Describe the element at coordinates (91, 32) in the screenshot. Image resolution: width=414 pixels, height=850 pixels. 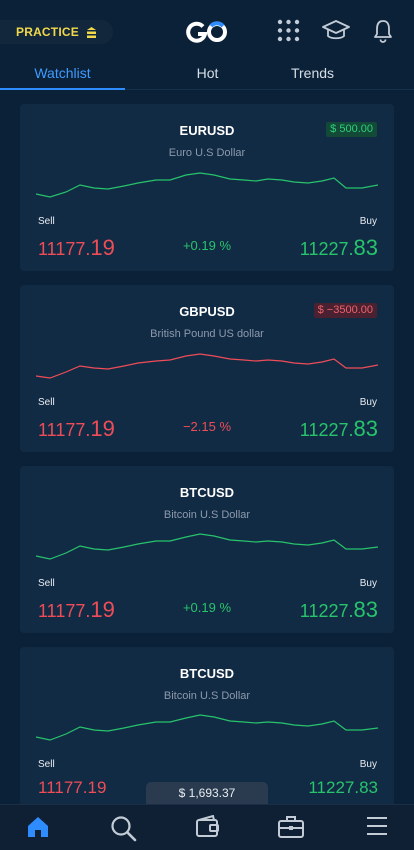
I see `coin-stack-icon` at that location.